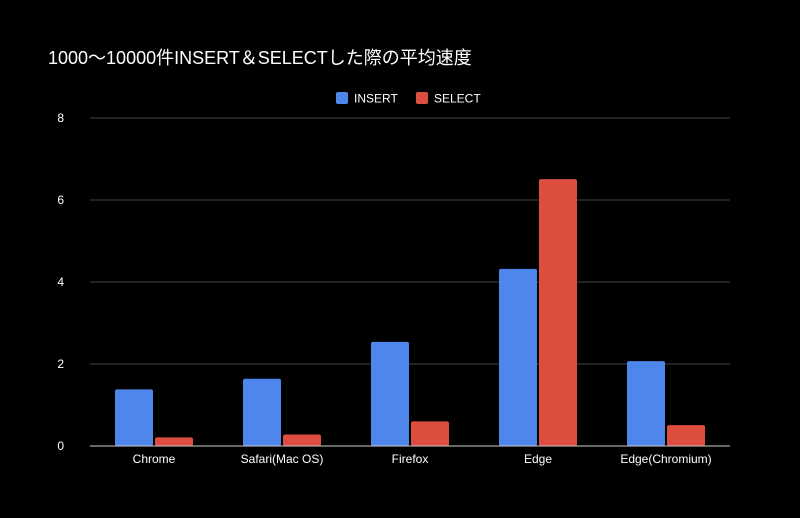 The width and height of the screenshot is (800, 518). What do you see at coordinates (260, 58) in the screenshot?
I see `chart-title: 1000〜10000件INSERT＆SELECTした際の平均速度` at bounding box center [260, 58].